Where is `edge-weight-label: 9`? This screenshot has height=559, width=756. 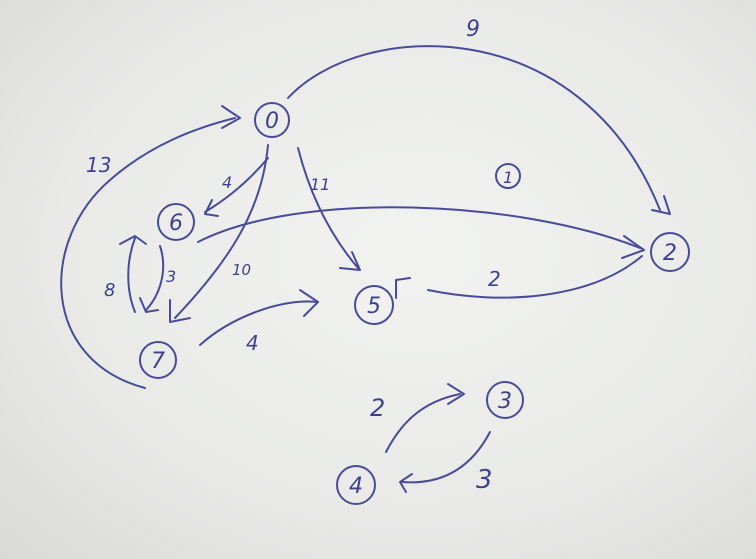 edge-weight-label: 9 is located at coordinates (473, 29).